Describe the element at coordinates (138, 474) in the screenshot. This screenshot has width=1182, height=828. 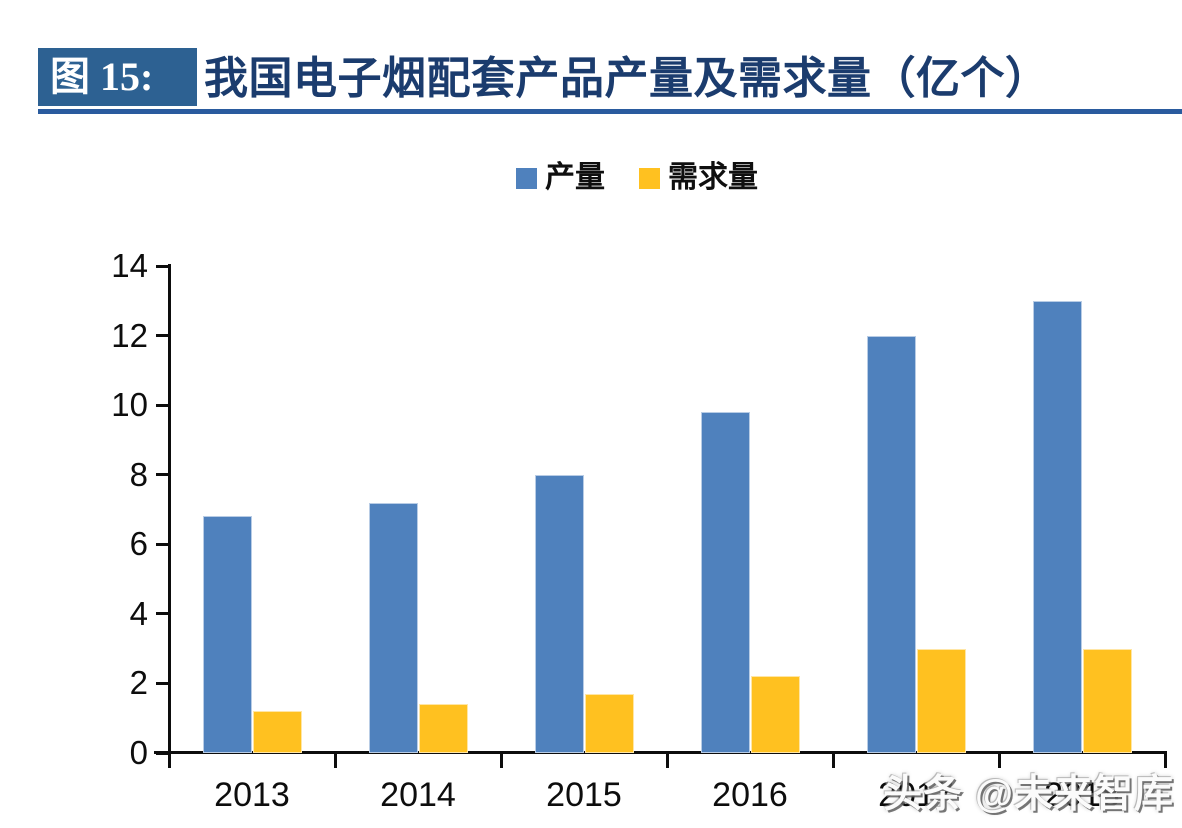
I see `y-tick-label: 8` at that location.